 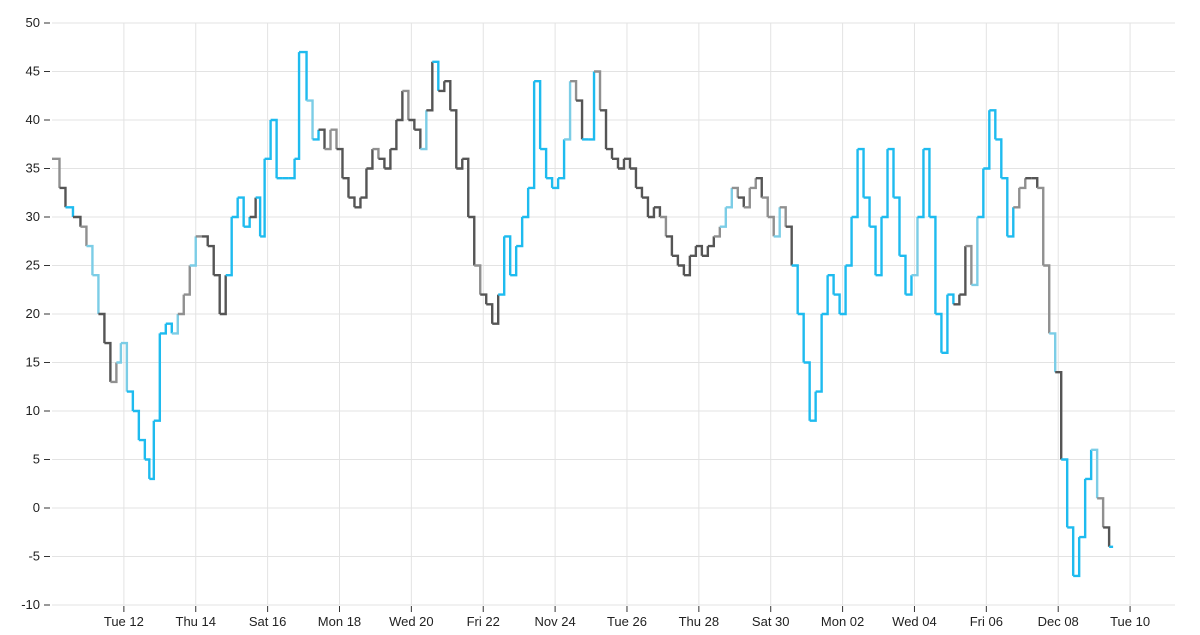 What do you see at coordinates (33, 71) in the screenshot?
I see `y-tick-label: 45` at bounding box center [33, 71].